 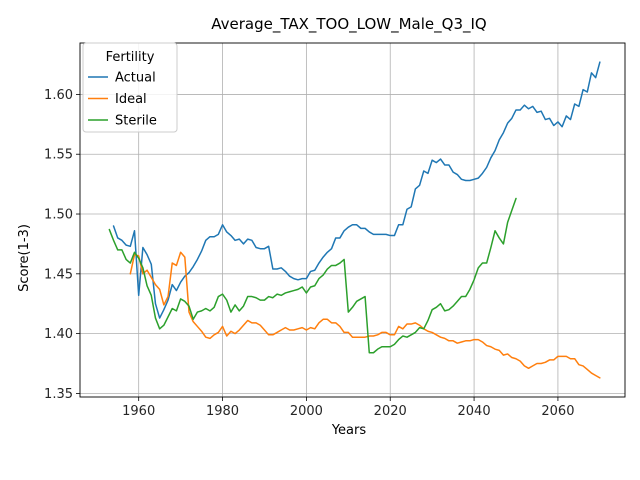 What do you see at coordinates (58, 155) in the screenshot?
I see `y-tick-label: 1.55` at bounding box center [58, 155].